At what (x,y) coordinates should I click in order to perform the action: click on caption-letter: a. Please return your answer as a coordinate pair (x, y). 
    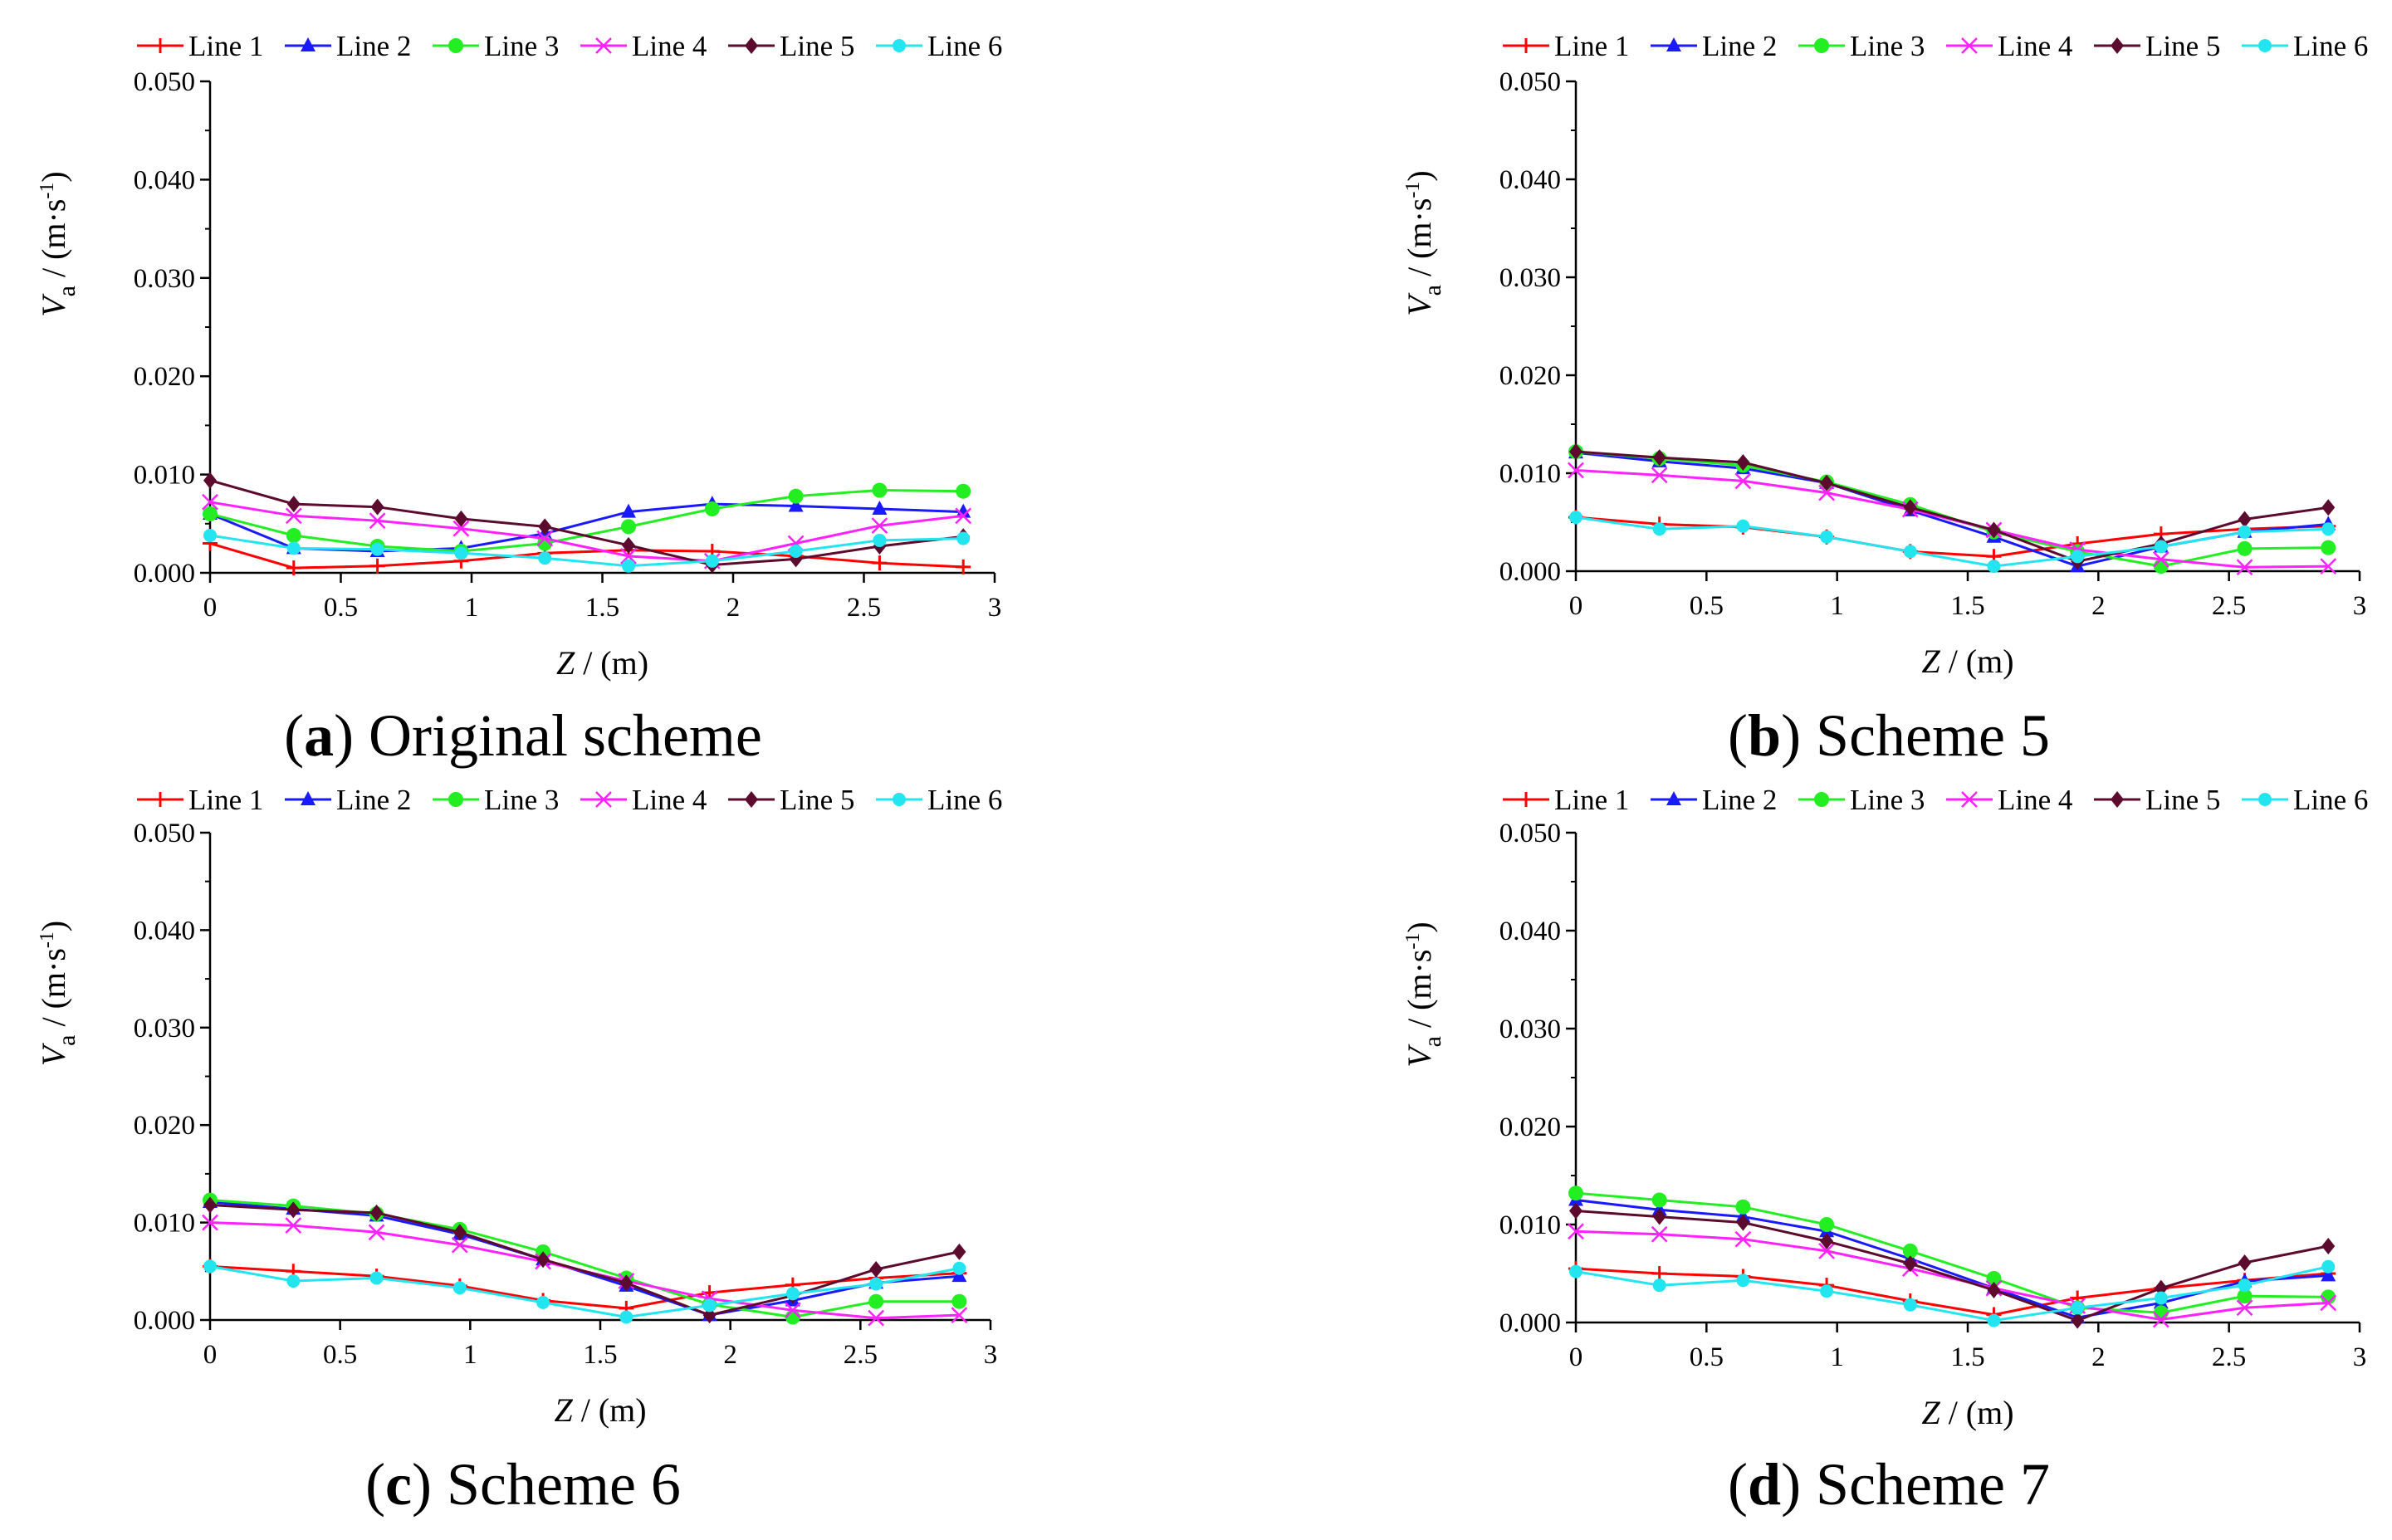
    Looking at the image, I should click on (319, 736).